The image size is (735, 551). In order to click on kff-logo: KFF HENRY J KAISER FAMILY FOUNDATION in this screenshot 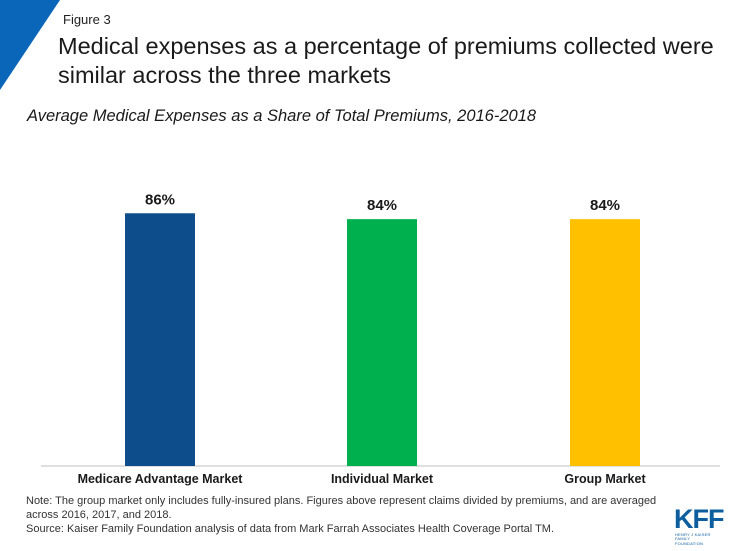, I will do `click(699, 525)`.